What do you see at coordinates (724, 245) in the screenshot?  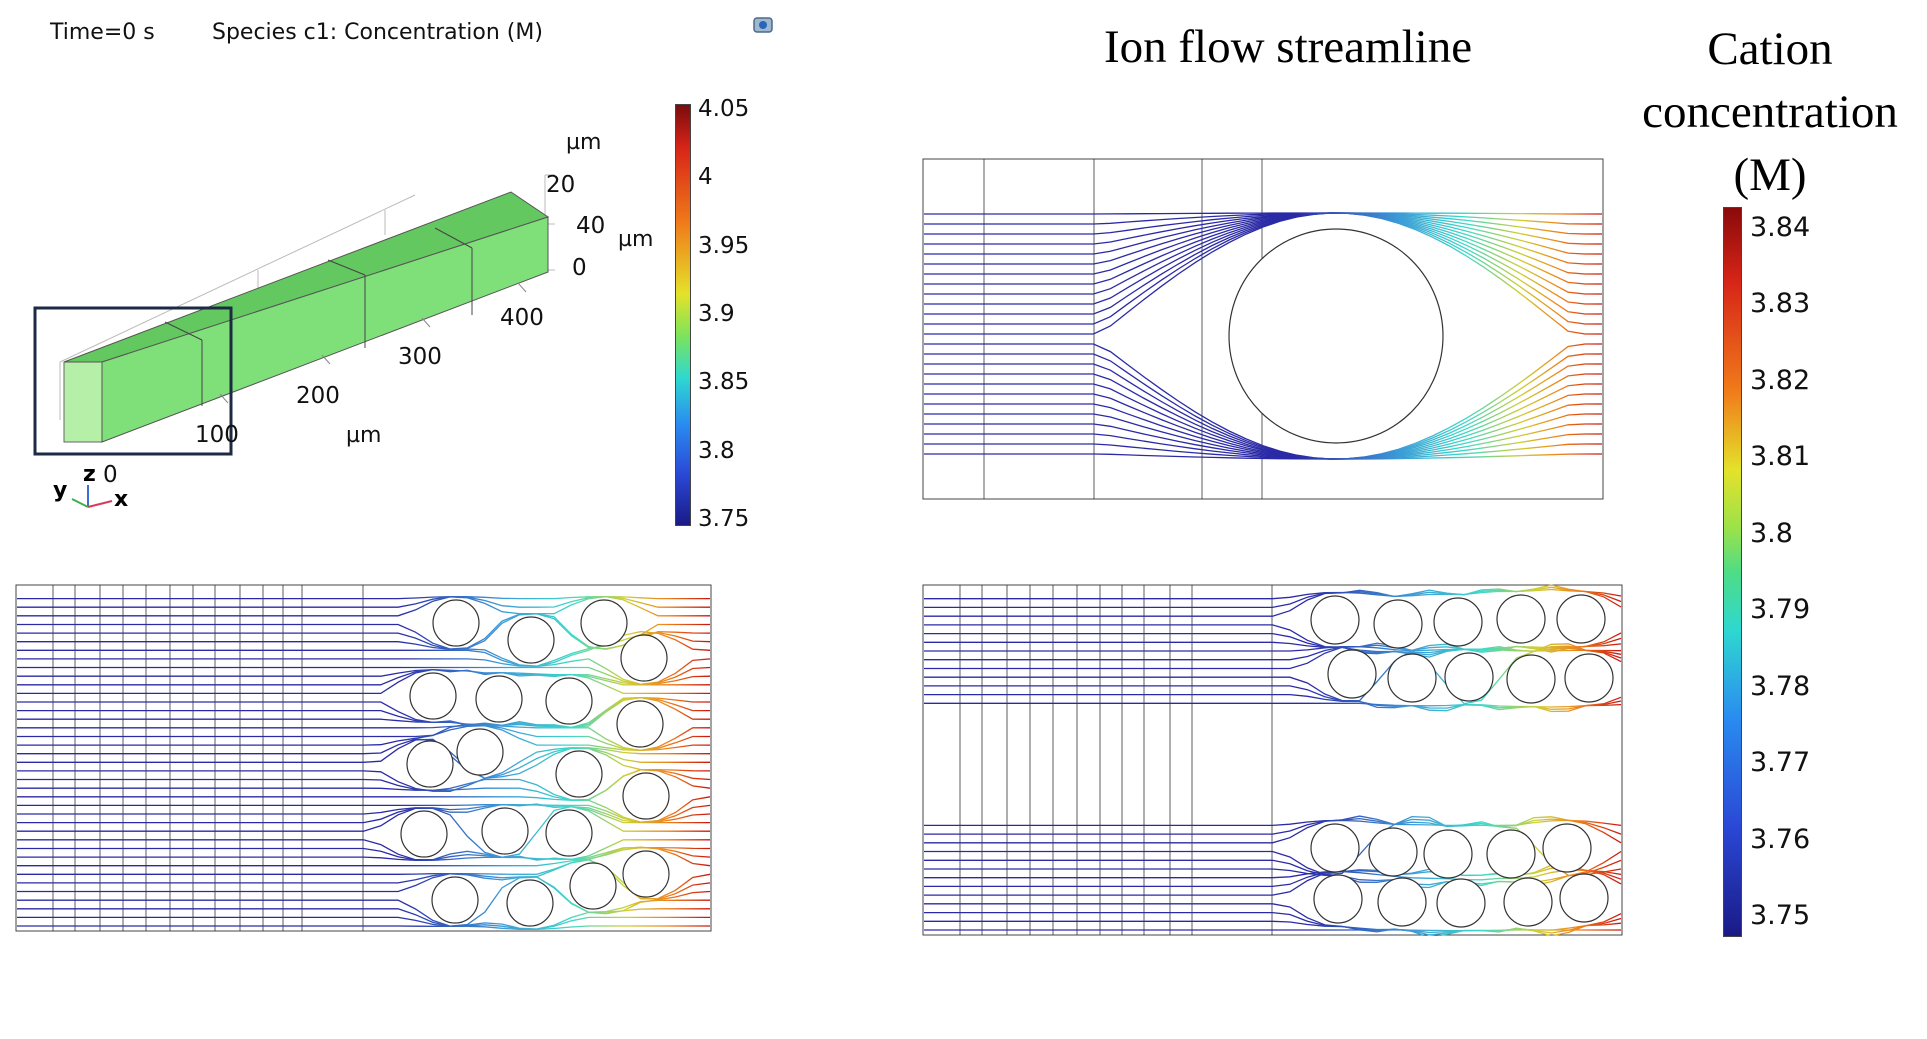 I see `colorbar-left-tick: 3.95` at bounding box center [724, 245].